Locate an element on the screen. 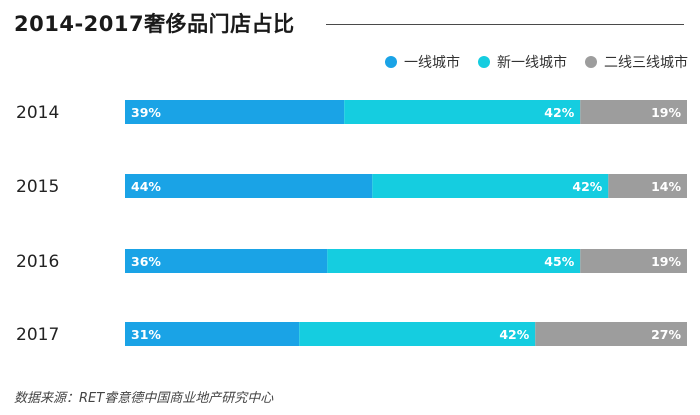 Image resolution: width=700 pixels, height=415 pixels. year-label-2015: 2015 is located at coordinates (37, 187).